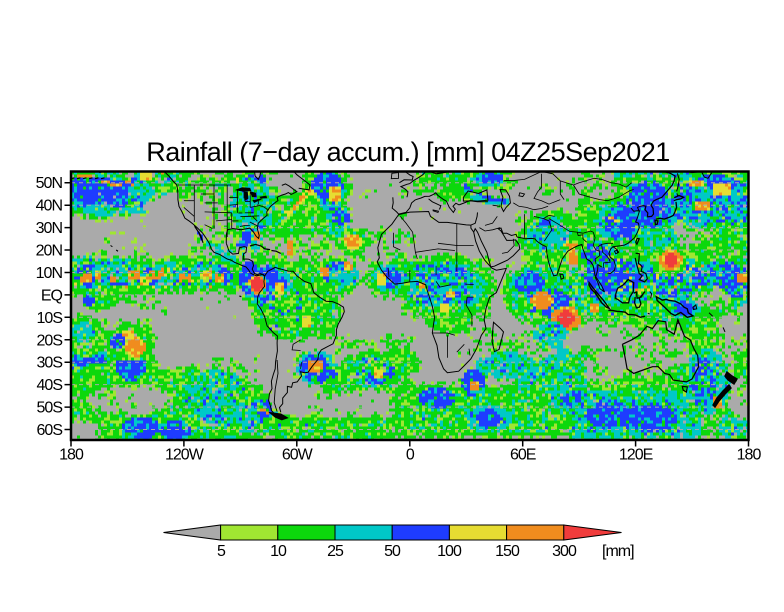 The height and width of the screenshot is (612, 784). What do you see at coordinates (298, 455) in the screenshot?
I see `svg-text: 60W` at bounding box center [298, 455].